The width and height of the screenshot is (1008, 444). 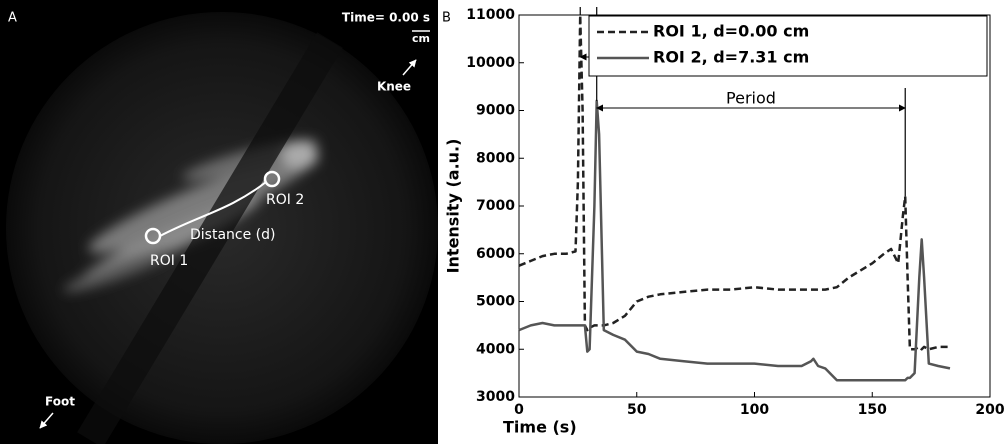 What do you see at coordinates (751, 98) in the screenshot?
I see `annotation-label: Period` at bounding box center [751, 98].